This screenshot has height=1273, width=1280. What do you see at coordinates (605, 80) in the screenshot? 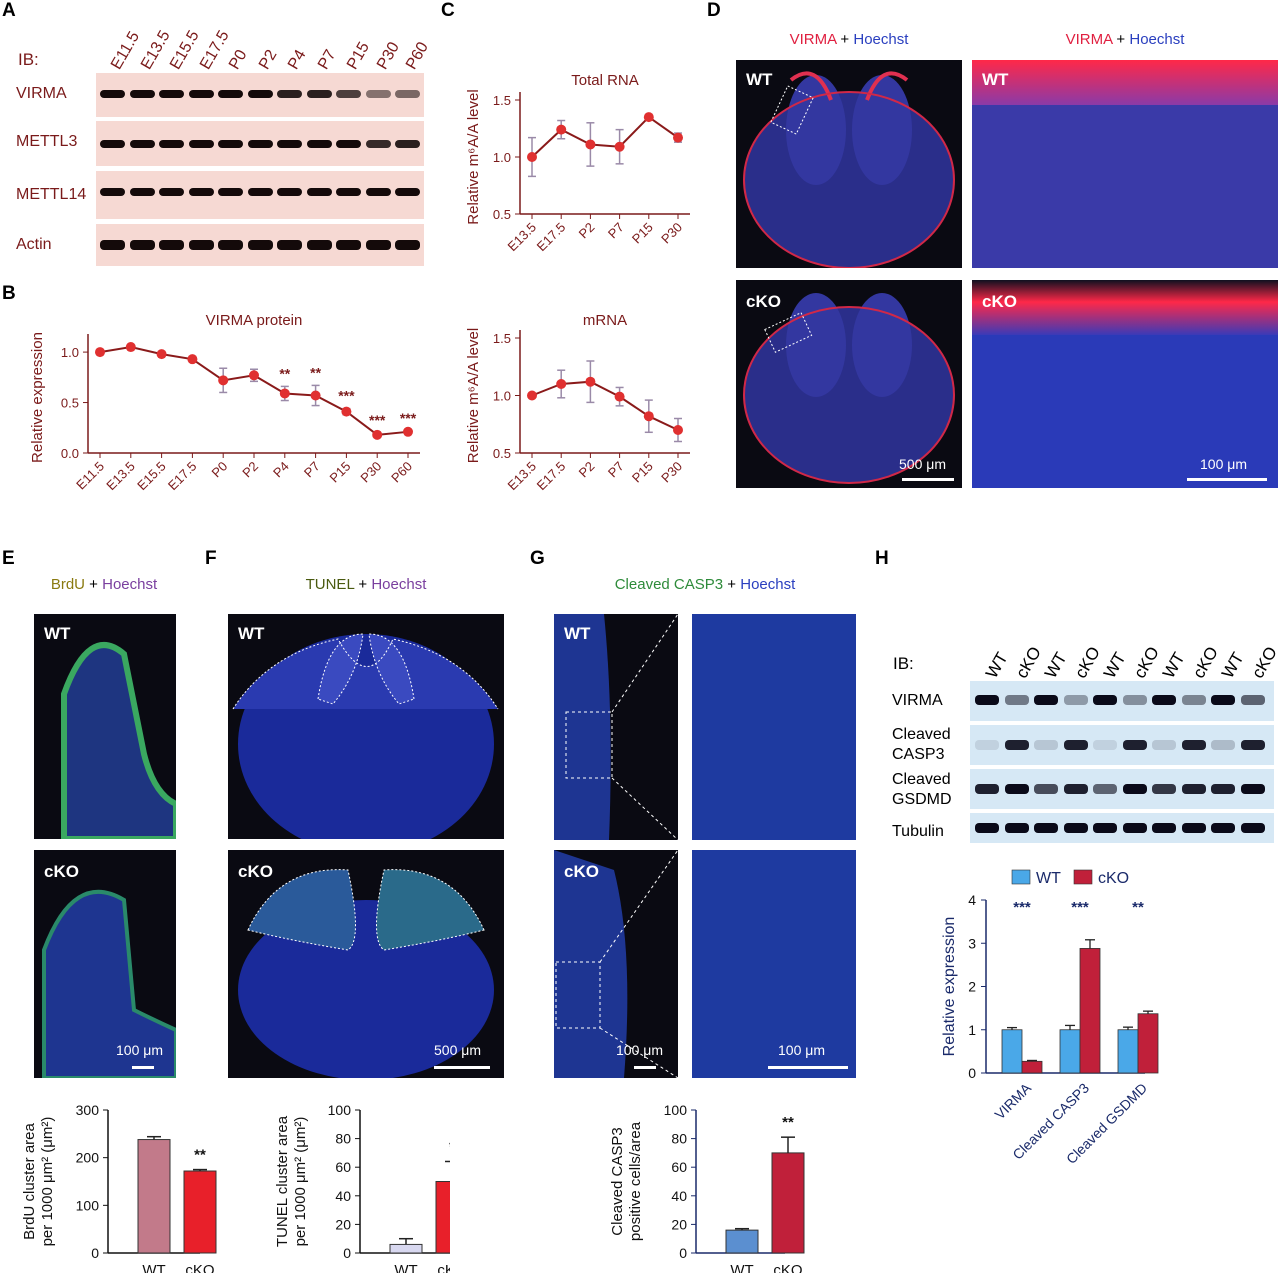
I see `chart-title: Total RNA` at bounding box center [605, 80].